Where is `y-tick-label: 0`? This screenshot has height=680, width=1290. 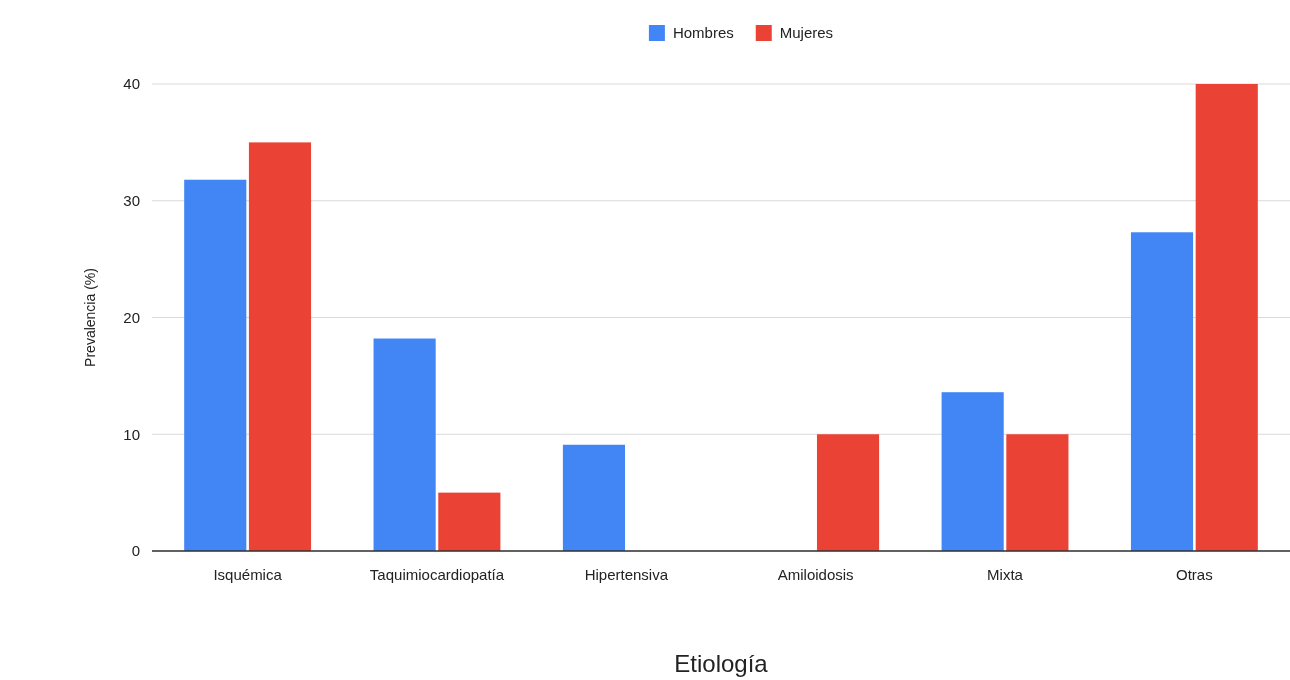
y-tick-label: 0 is located at coordinates (135, 551).